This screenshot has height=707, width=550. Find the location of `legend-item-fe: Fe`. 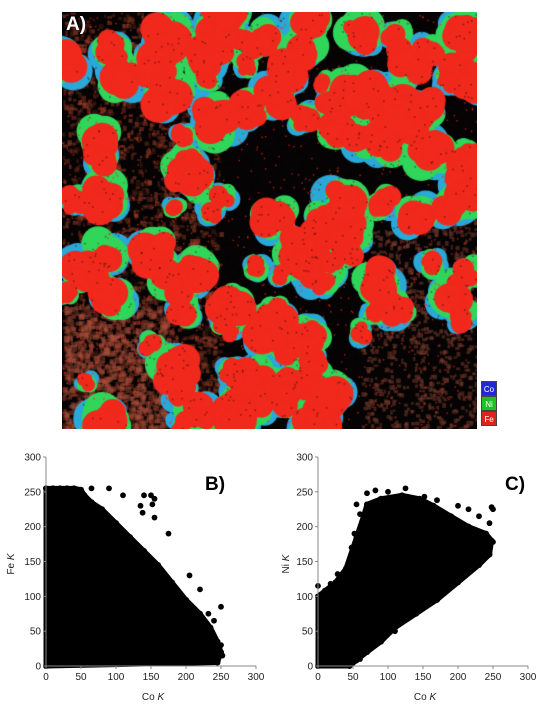

legend-item-fe: Fe is located at coordinates (489, 418).